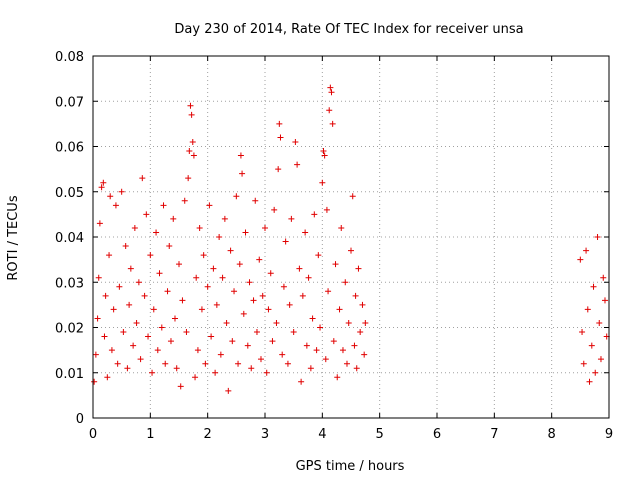 The height and width of the screenshot is (480, 640). I want to click on y-tick-label: 0.01, so click(69, 374).